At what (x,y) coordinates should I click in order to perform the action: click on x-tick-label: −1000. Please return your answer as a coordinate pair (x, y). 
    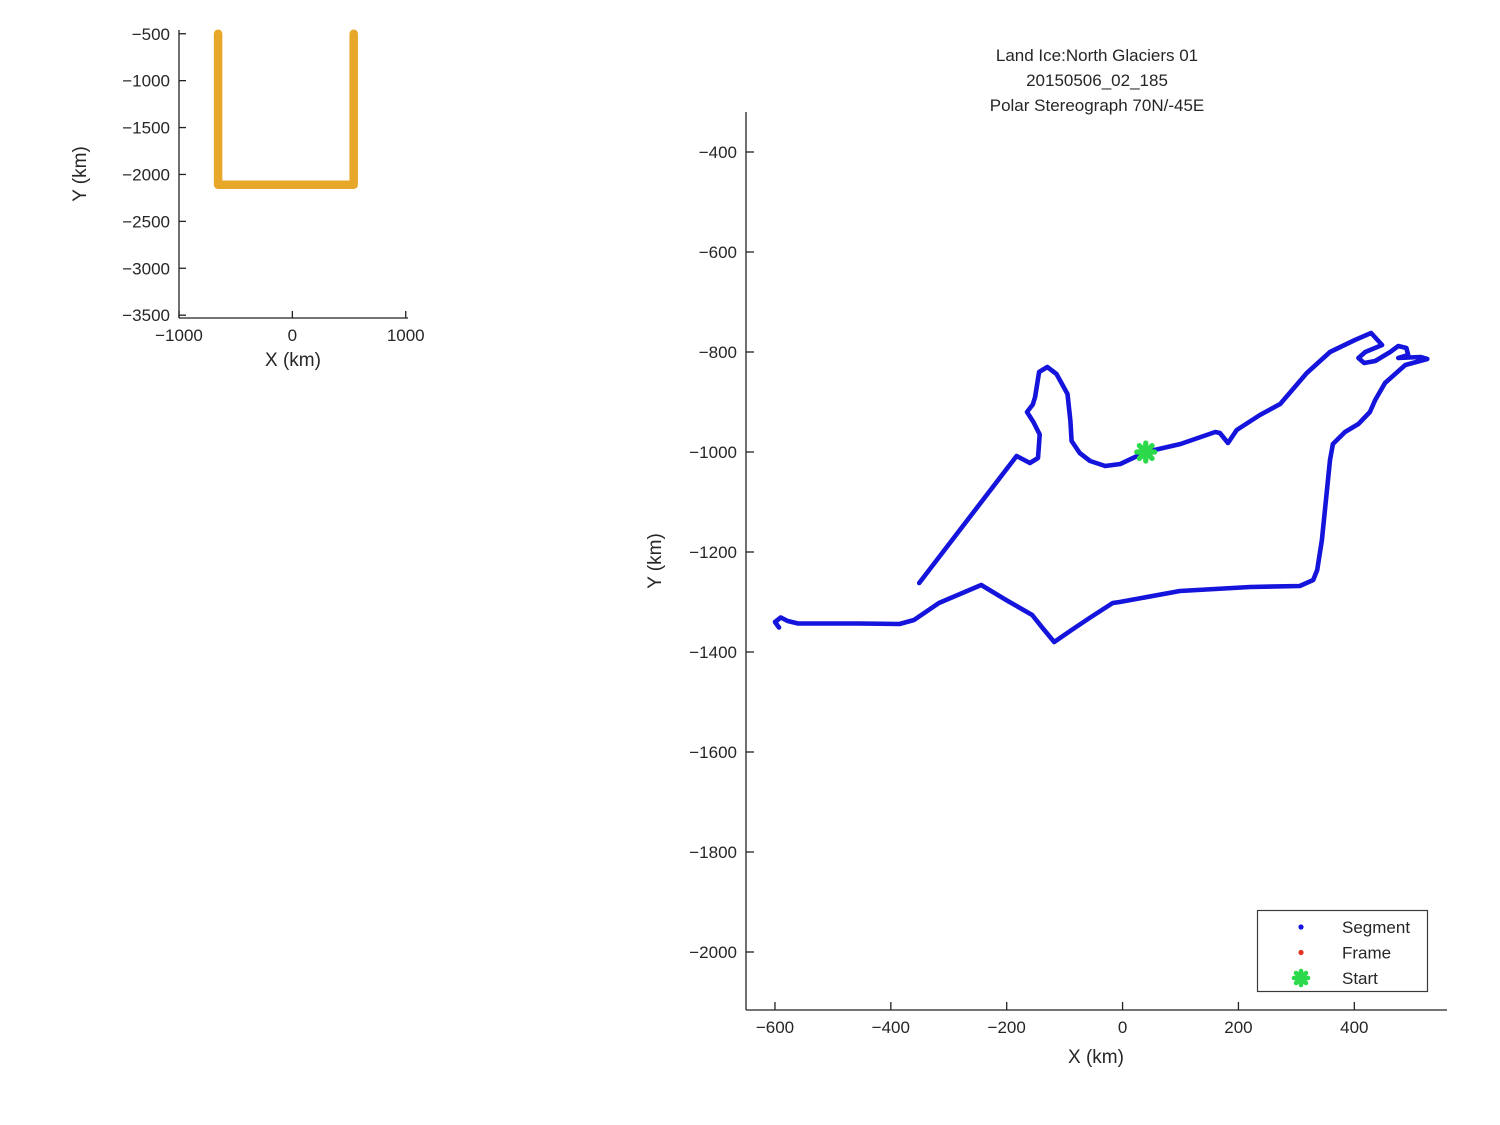
    Looking at the image, I should click on (179, 335).